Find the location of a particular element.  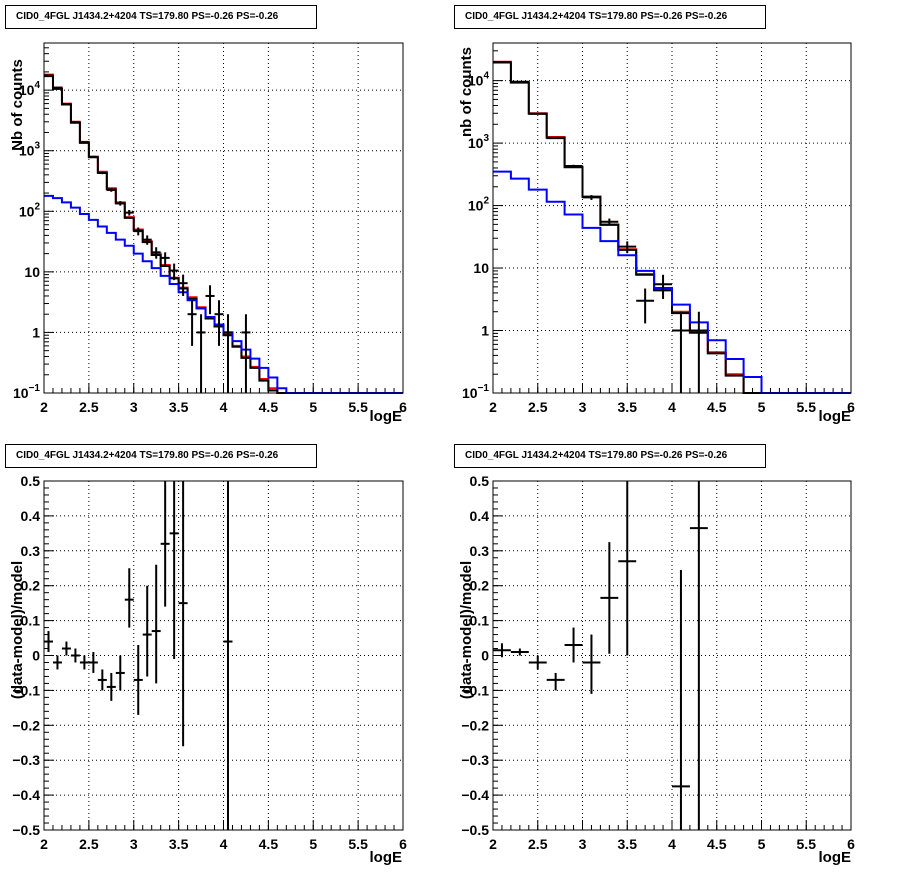

y-tick-label: 10⁻¹ is located at coordinates (26, 392).